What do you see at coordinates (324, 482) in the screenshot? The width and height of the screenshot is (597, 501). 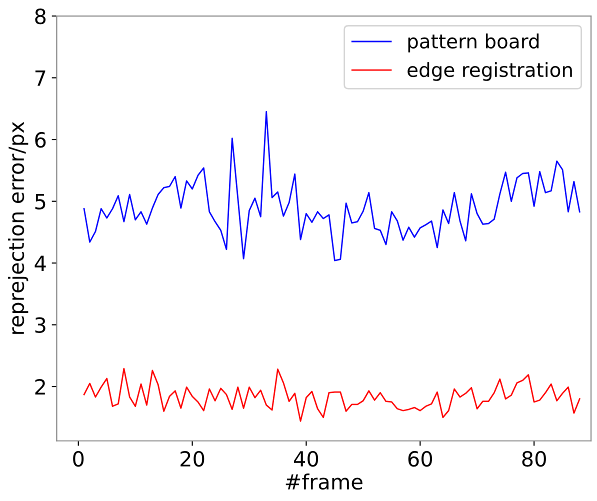 I see `x-axis-title: #frame` at bounding box center [324, 482].